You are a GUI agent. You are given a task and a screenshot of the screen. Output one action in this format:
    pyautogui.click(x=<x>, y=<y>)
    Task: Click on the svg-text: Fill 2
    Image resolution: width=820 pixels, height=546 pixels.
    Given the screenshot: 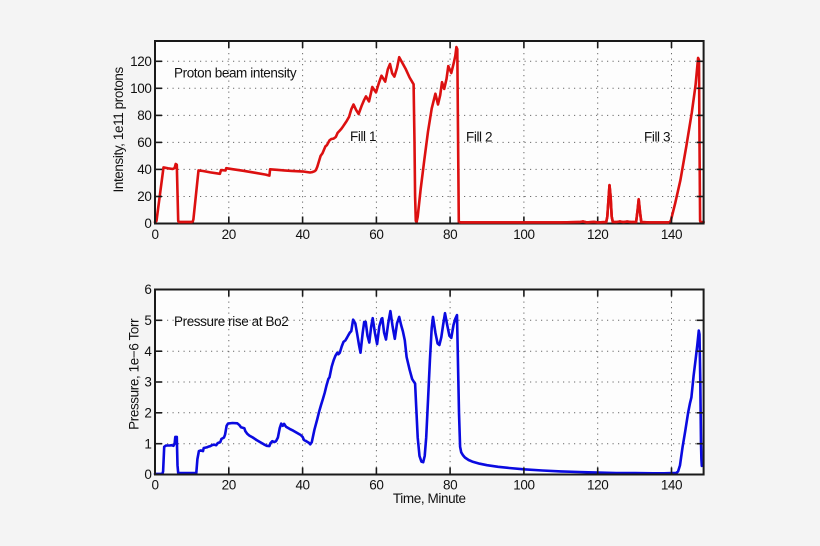 What is the action you would take?
    pyautogui.click(x=479, y=137)
    